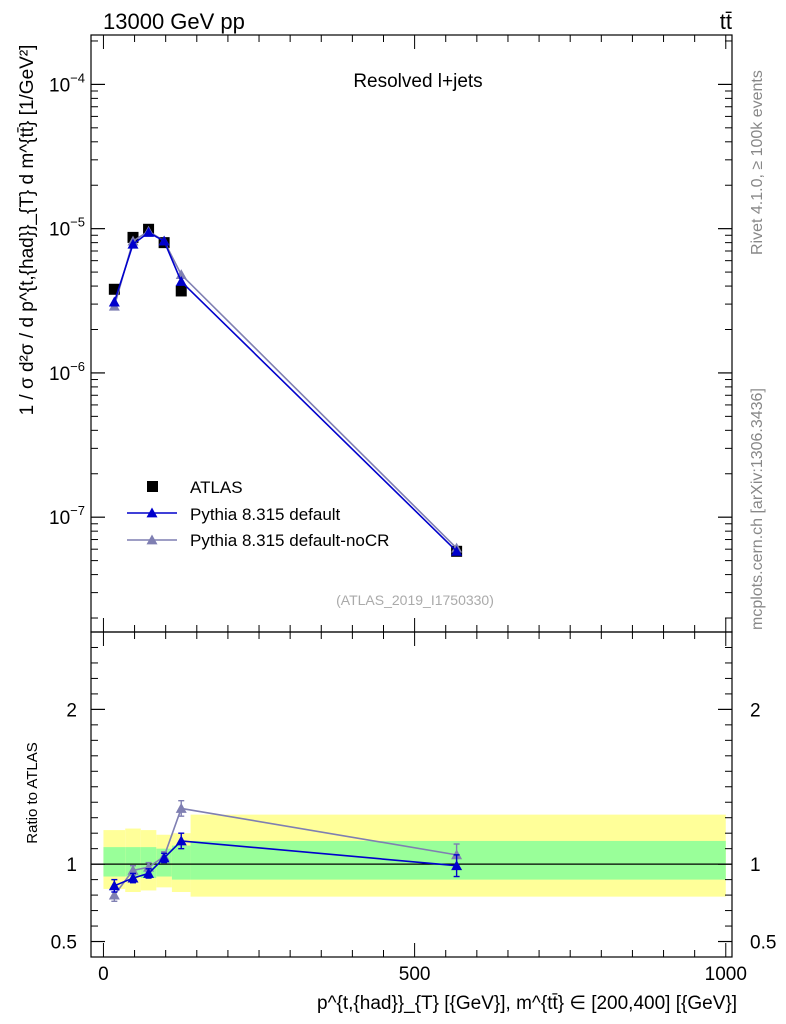 The height and width of the screenshot is (1024, 786). What do you see at coordinates (103, 974) in the screenshot?
I see `x-tick-label: 0` at bounding box center [103, 974].